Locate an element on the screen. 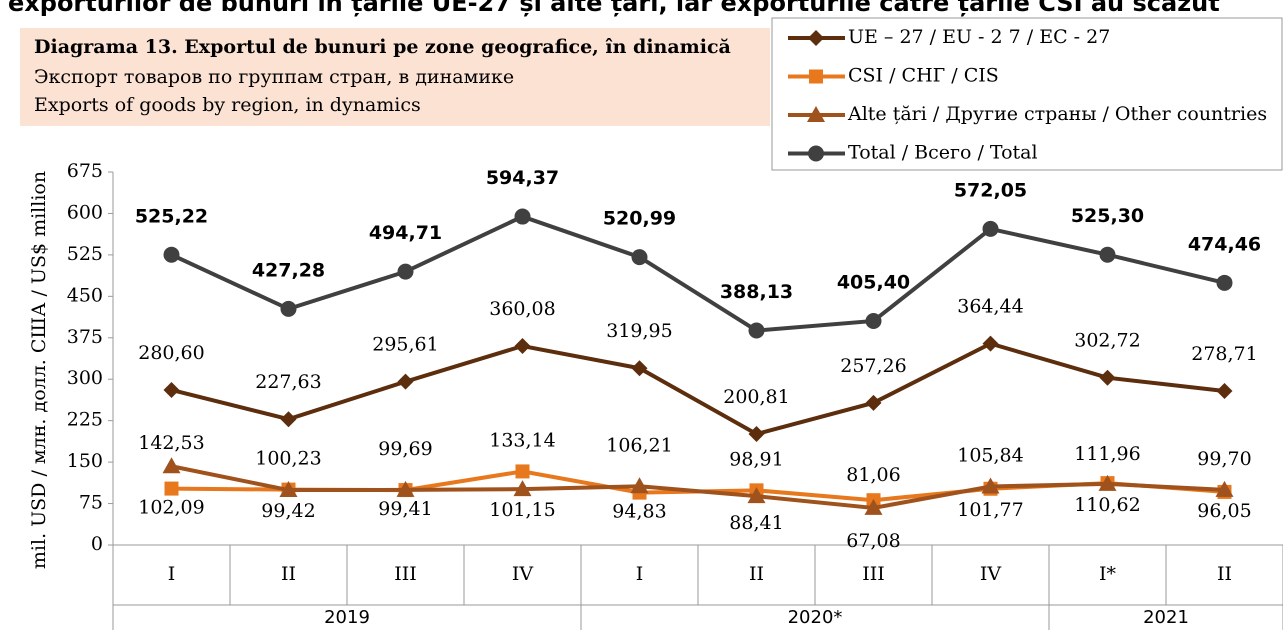 Image resolution: width=1283 pixels, height=630 pixels. y-tick-label: 675 is located at coordinates (85, 171).